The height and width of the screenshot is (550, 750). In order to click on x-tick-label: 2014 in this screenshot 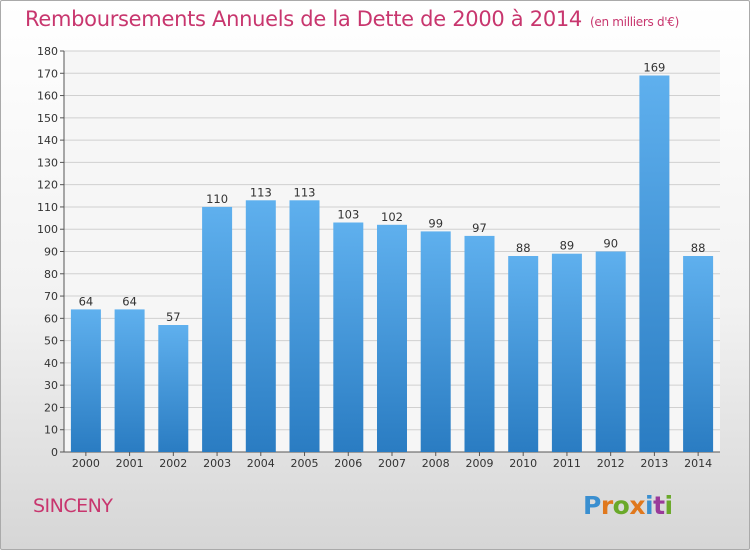, I will do `click(698, 463)`.